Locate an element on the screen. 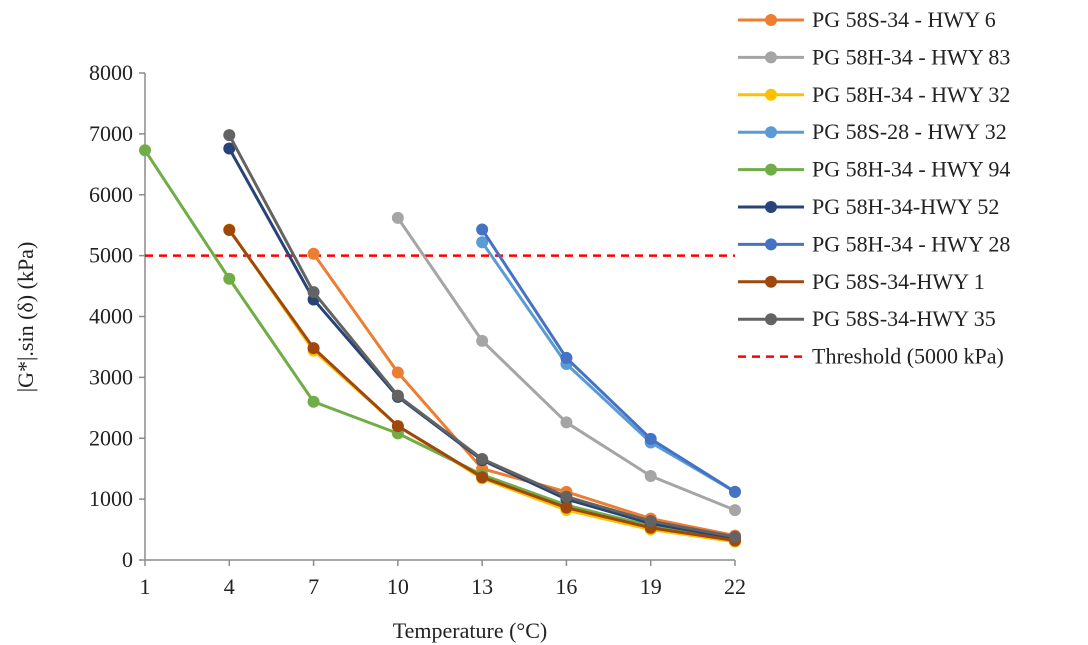 The width and height of the screenshot is (1088, 645). x-tick-label: 19 is located at coordinates (651, 586).